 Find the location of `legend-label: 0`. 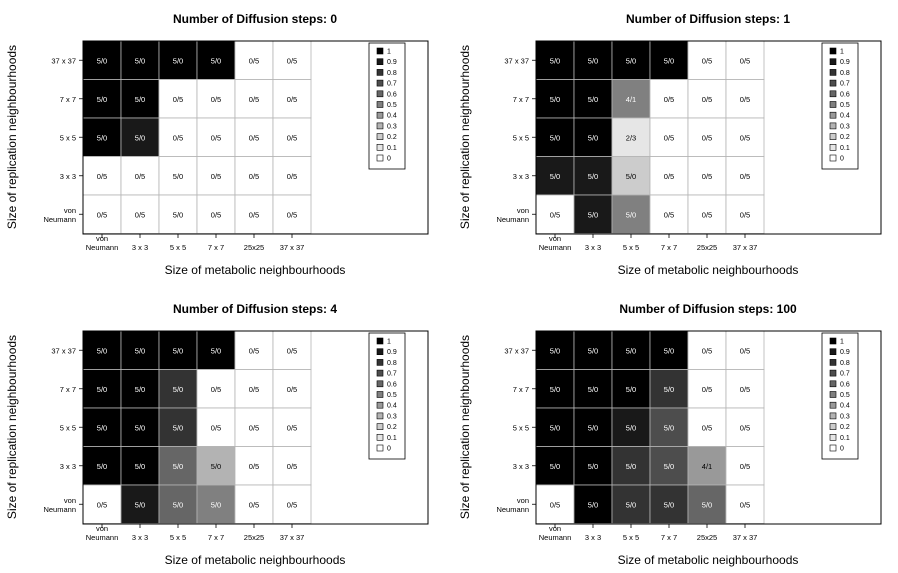

legend-label: 0 is located at coordinates (389, 449).